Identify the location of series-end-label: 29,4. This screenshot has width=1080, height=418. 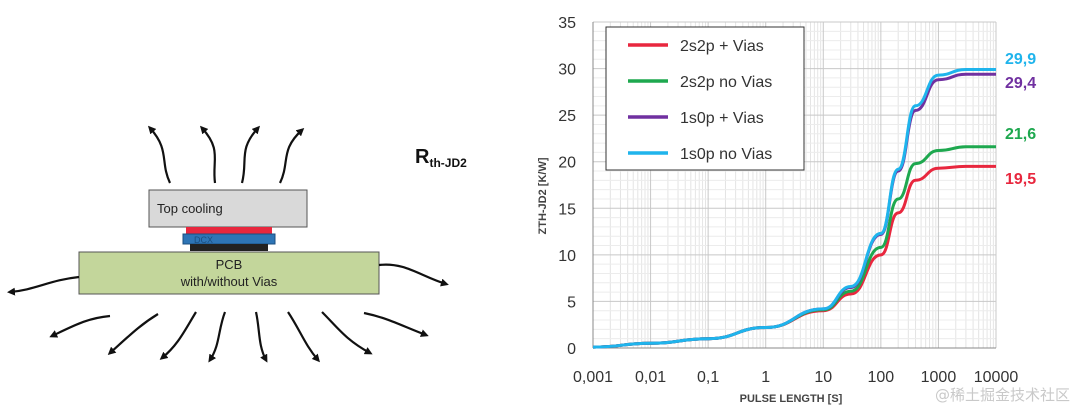
(1020, 83).